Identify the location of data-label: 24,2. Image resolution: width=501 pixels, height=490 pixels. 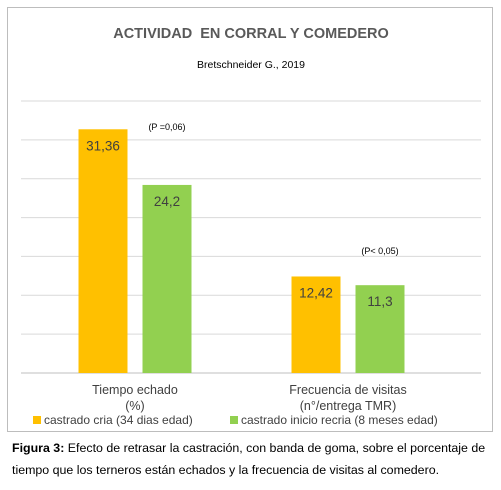
(167, 201).